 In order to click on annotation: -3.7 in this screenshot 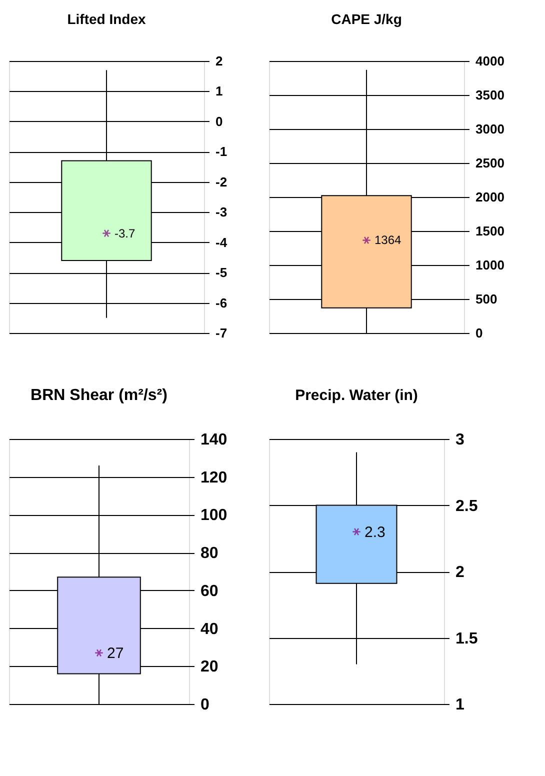, I will do `click(125, 233)`.